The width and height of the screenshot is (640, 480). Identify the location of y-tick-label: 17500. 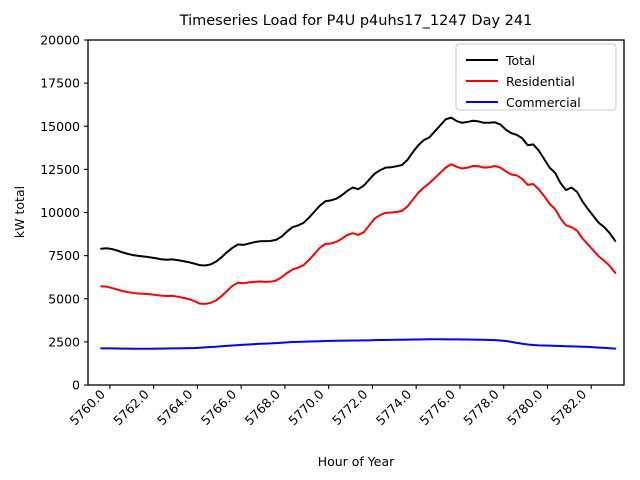
(60, 83).